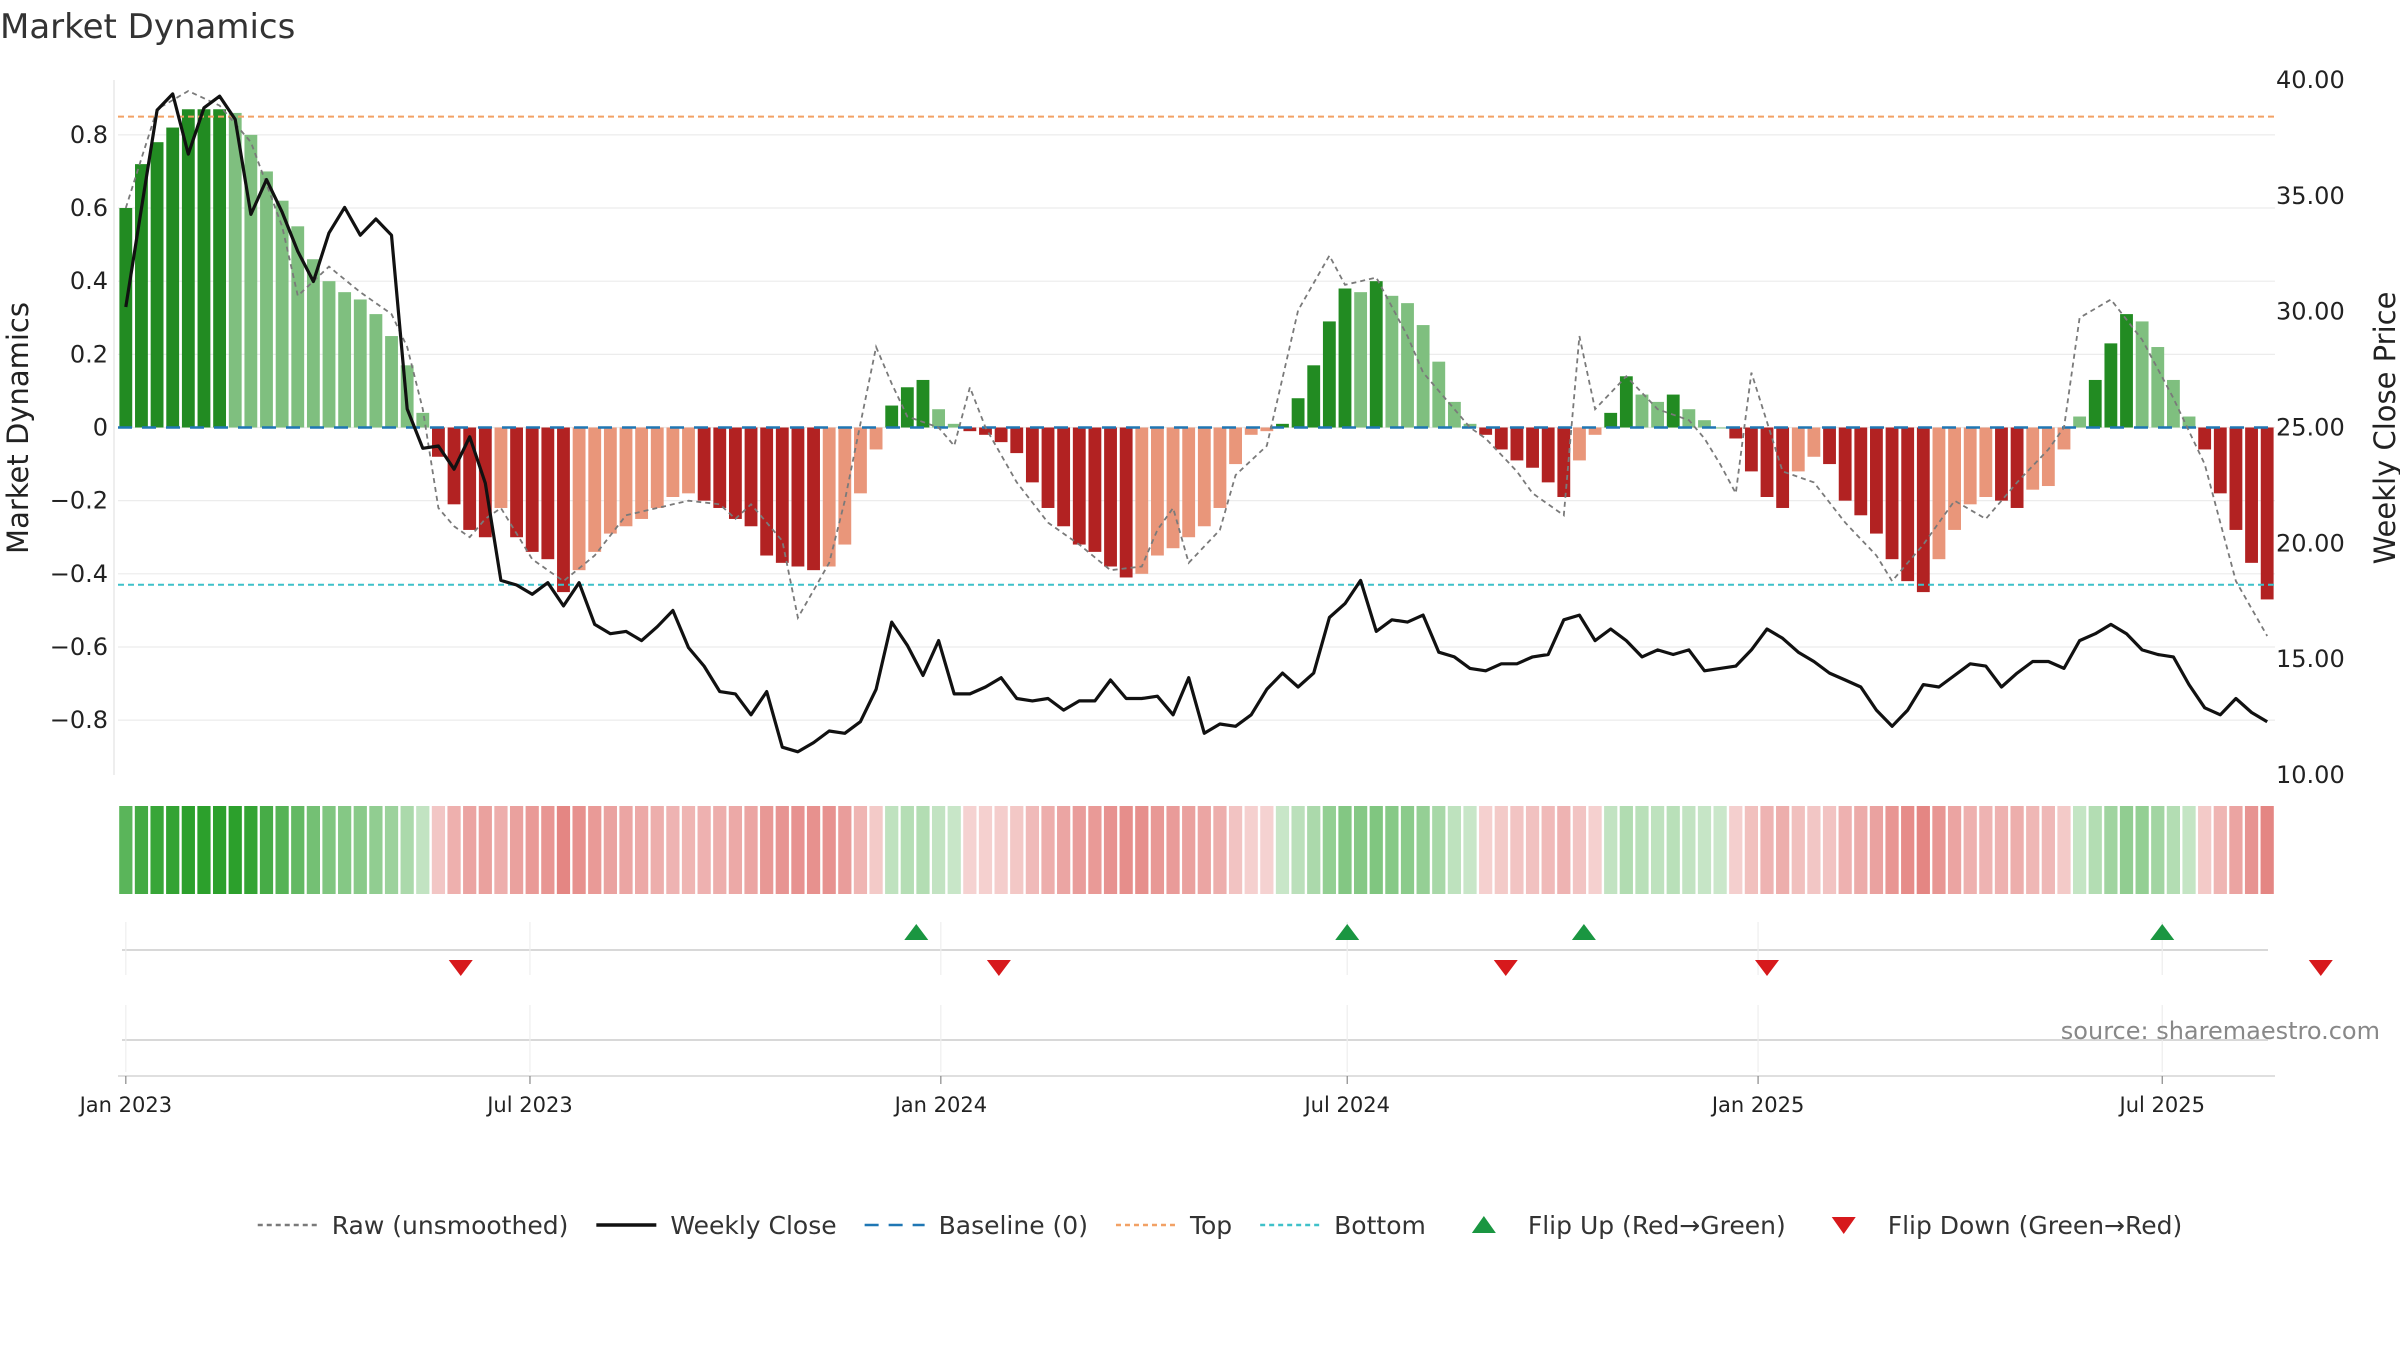 The height and width of the screenshot is (1350, 2400). Describe the element at coordinates (89, 135) in the screenshot. I see `y-tick-label: 0.8` at that location.